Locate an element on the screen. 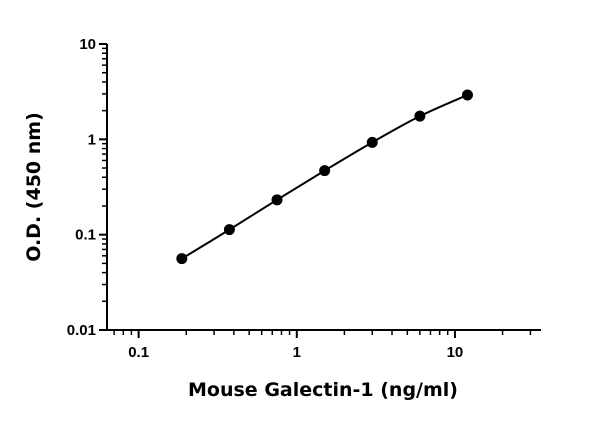 This screenshot has width=600, height=421. x-tick-label: 10 is located at coordinates (455, 352).